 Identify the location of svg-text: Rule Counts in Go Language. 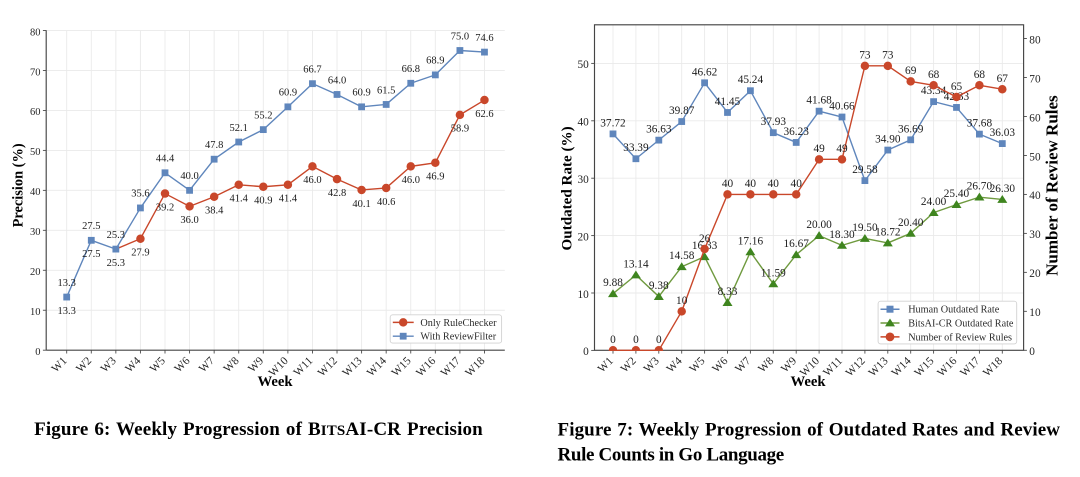
(671, 454).